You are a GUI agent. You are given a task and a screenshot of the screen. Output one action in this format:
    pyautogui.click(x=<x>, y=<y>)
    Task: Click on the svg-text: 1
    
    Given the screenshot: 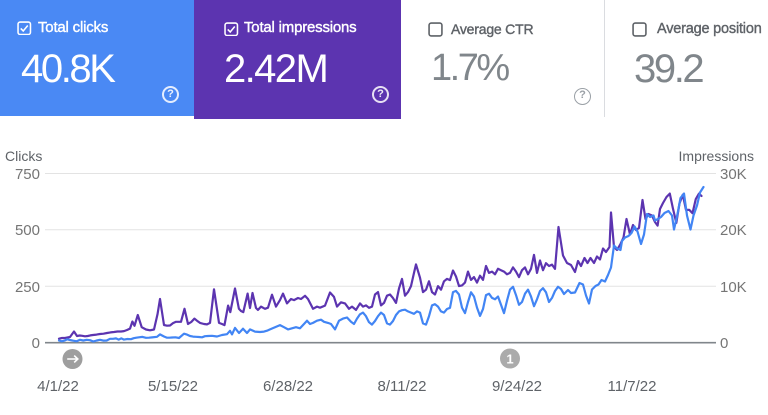 What is the action you would take?
    pyautogui.click(x=509, y=359)
    